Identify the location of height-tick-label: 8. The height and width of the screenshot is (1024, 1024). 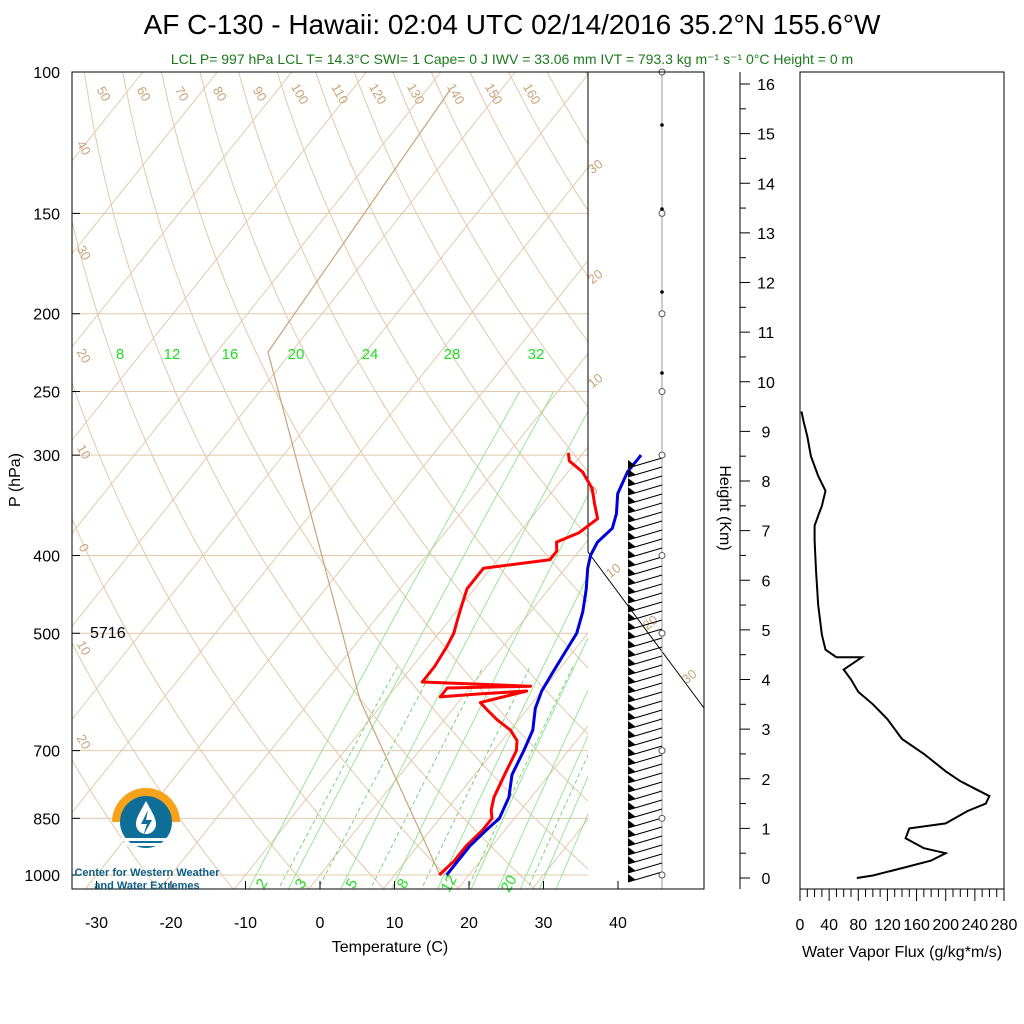
(766, 482).